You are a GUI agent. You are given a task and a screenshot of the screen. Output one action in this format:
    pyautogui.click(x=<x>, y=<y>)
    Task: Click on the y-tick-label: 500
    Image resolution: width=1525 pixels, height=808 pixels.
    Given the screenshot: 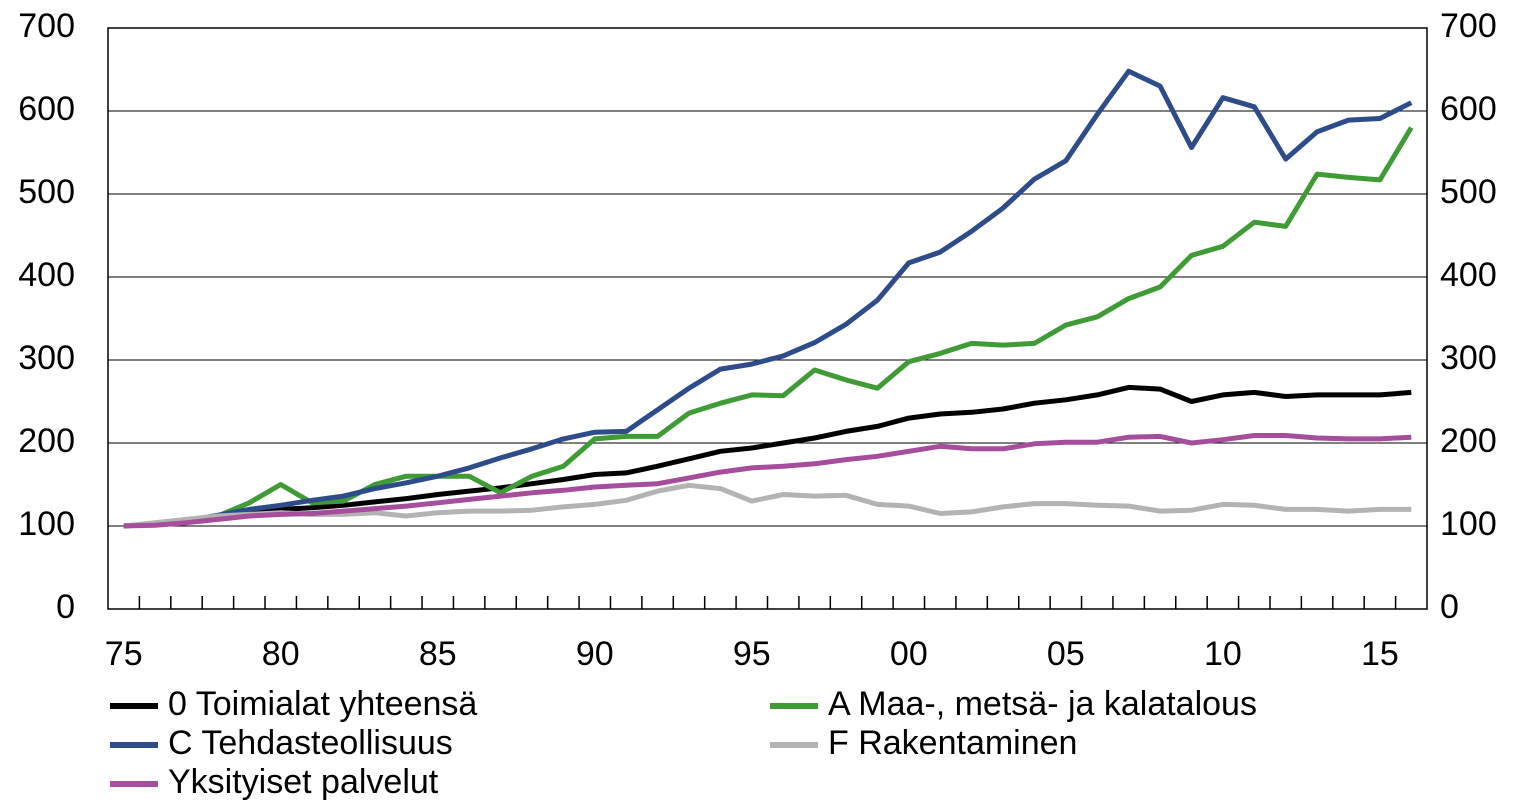 What is the action you would take?
    pyautogui.click(x=46, y=192)
    